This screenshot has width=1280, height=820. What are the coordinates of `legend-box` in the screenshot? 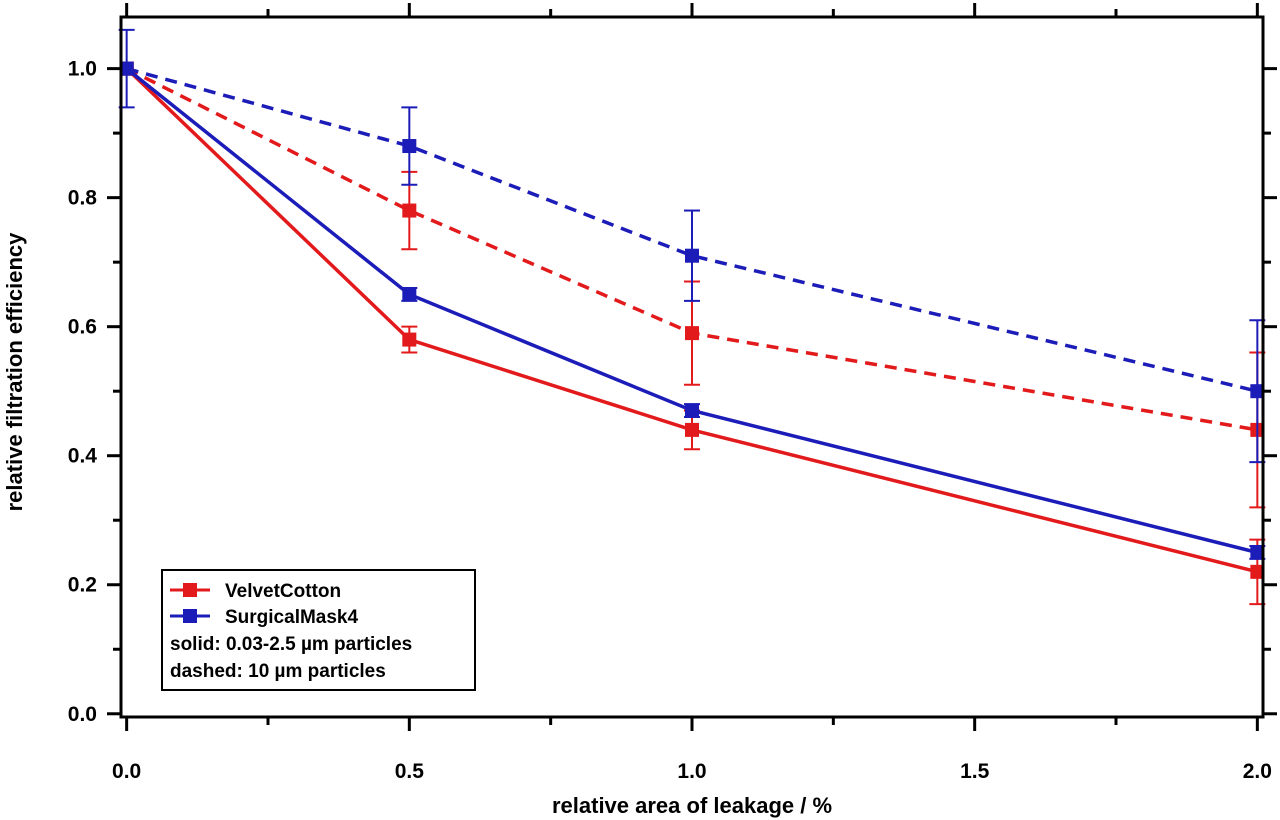 It's located at (318, 630).